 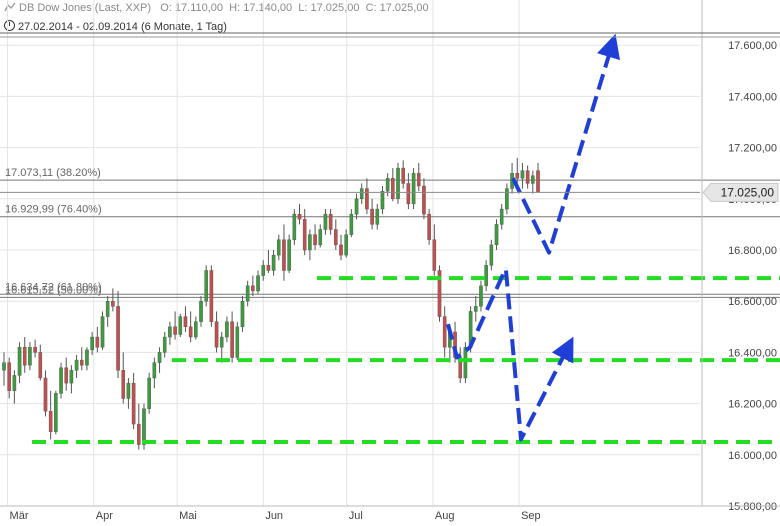 I want to click on y-tick-label: 16.000,00, so click(x=752, y=456).